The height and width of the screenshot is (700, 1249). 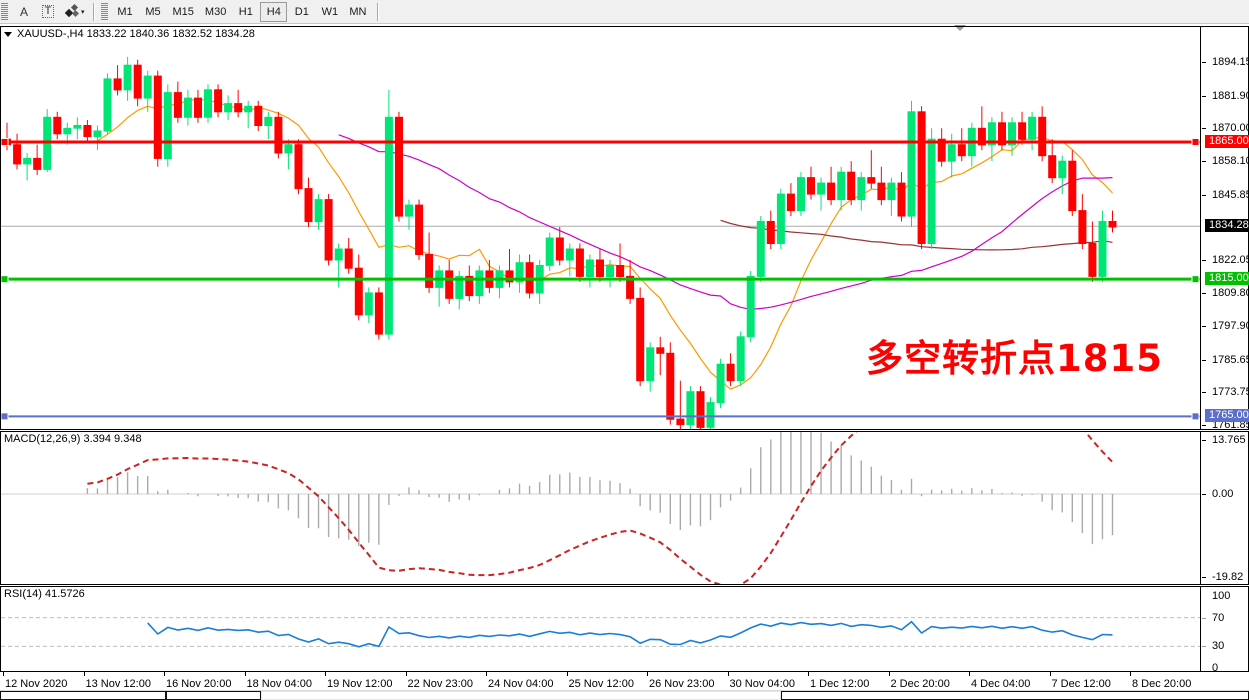 I want to click on timeframe-h4: H4, so click(x=274, y=11).